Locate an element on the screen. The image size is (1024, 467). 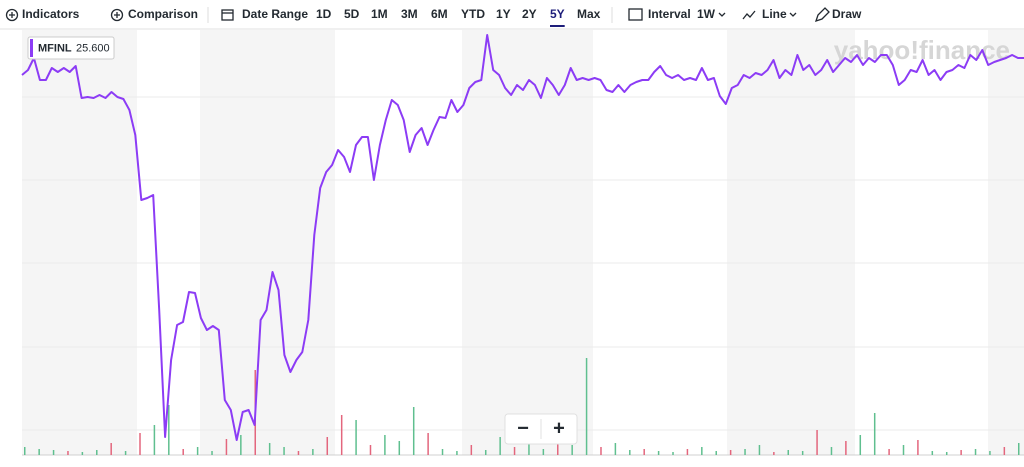
interval-label: Interval is located at coordinates (669, 14).